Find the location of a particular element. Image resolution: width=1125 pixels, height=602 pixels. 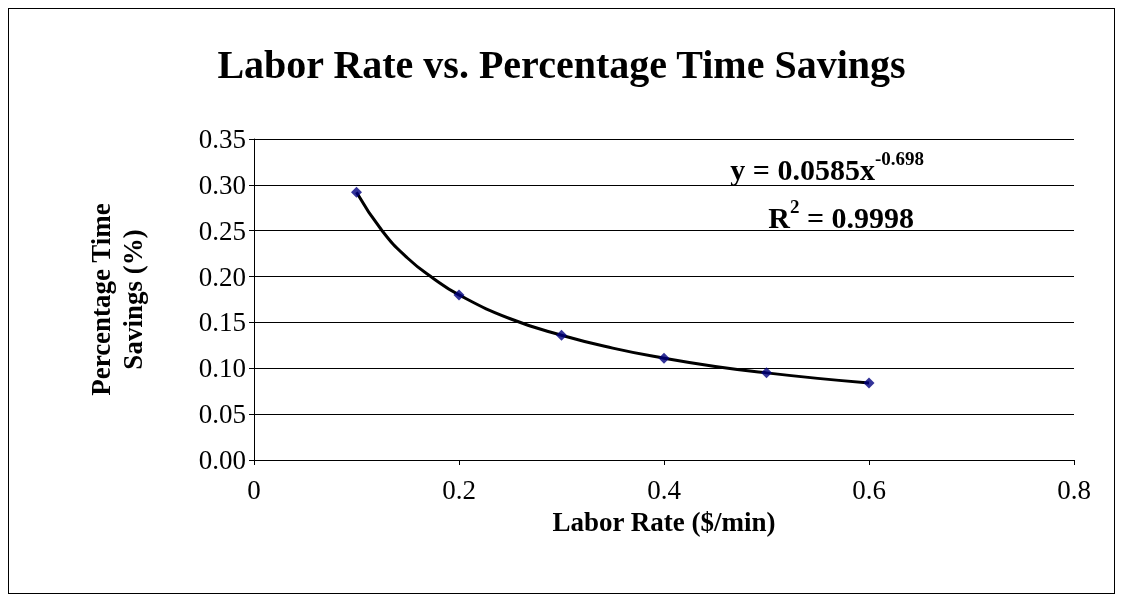

y-tick-label: 0.20 is located at coordinates (222, 276).